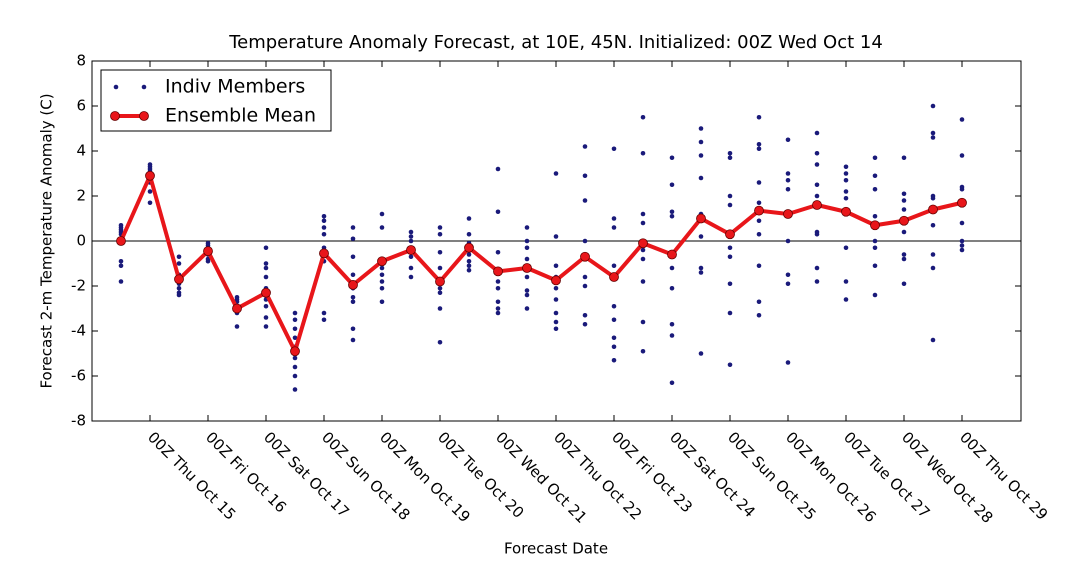 Image resolution: width=1068 pixels, height=568 pixels. What do you see at coordinates (81, 151) in the screenshot?
I see `y-tick-label: 4` at bounding box center [81, 151].